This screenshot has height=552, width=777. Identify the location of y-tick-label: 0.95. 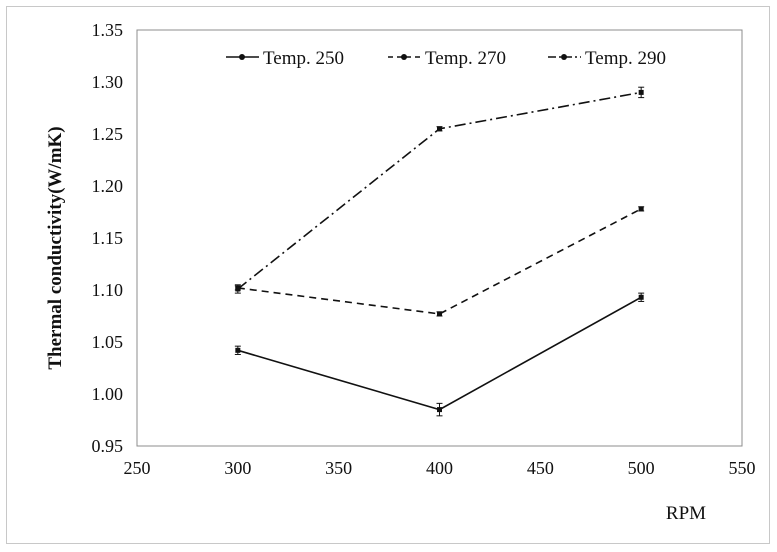
(108, 446).